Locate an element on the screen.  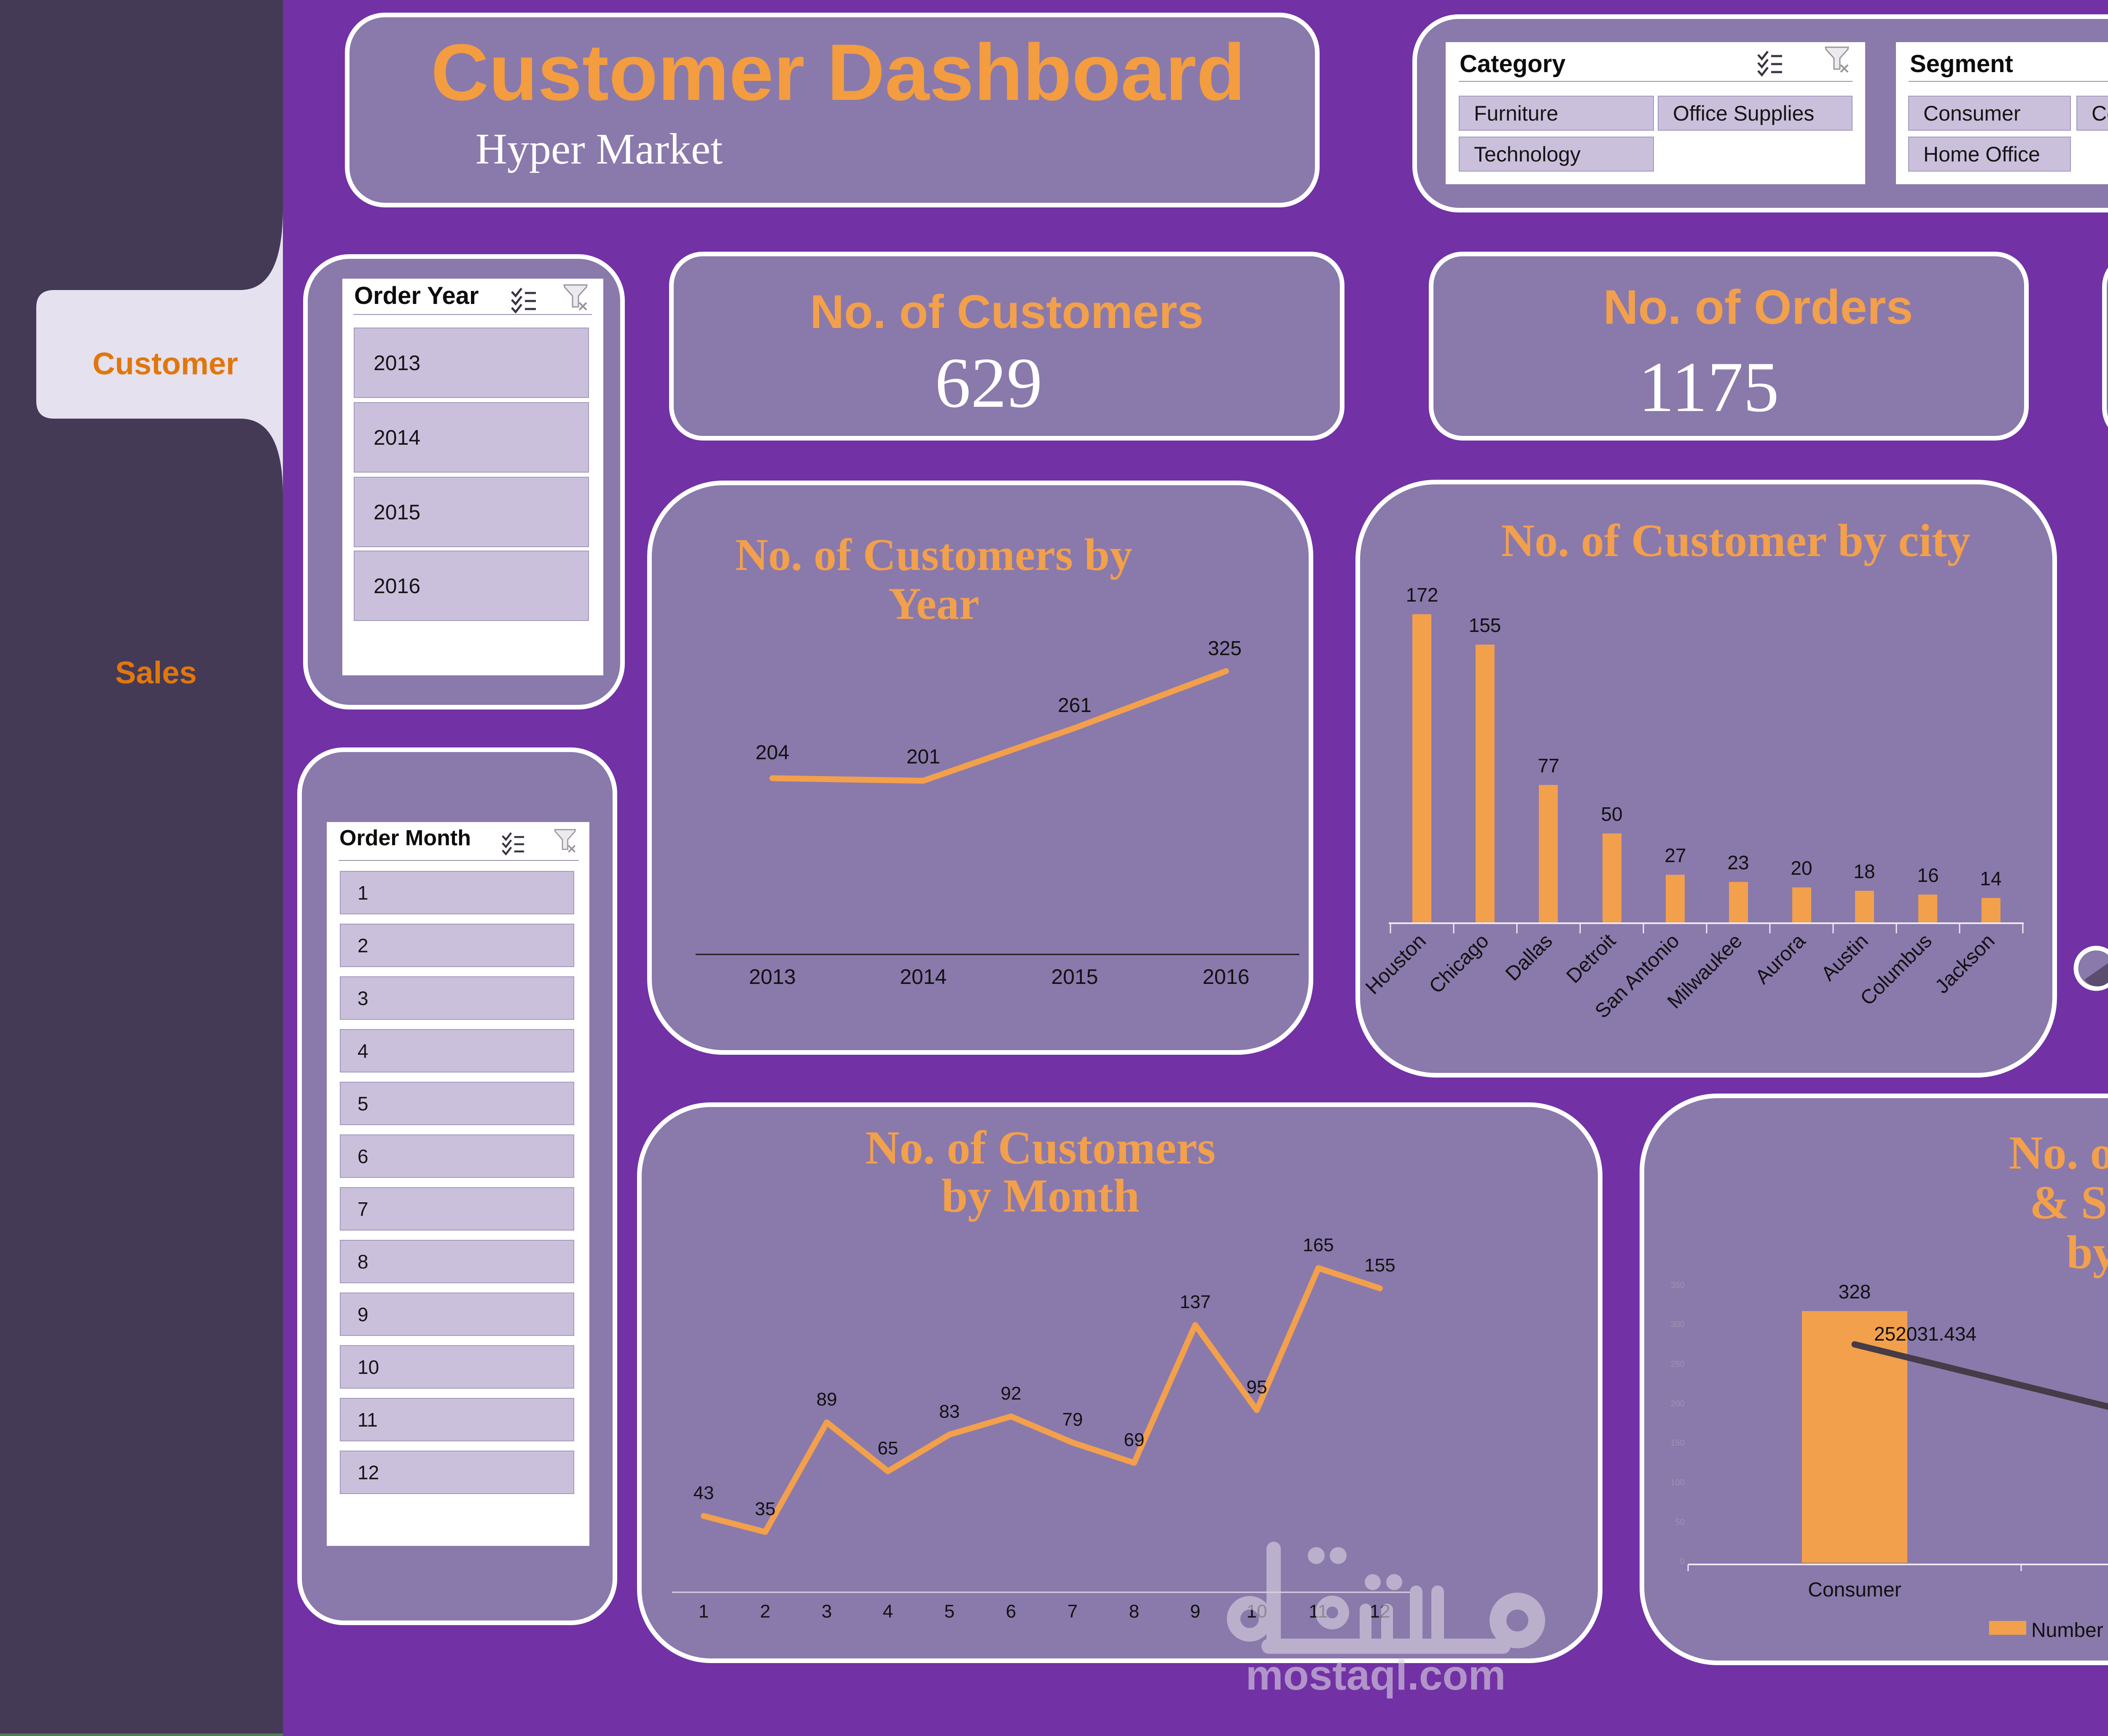
svg-text: 1175 is located at coordinates (1708, 387).